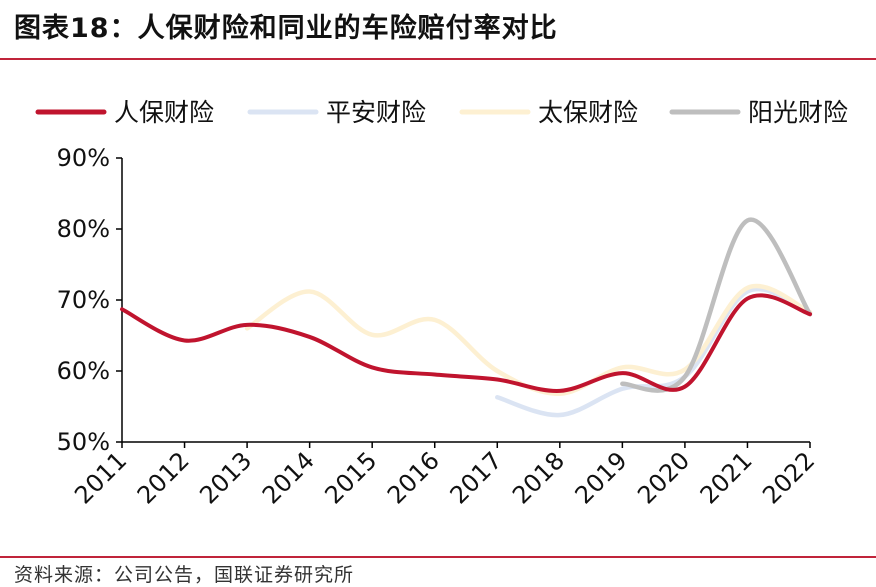 The width and height of the screenshot is (876, 587). Describe the element at coordinates (288, 477) in the screenshot. I see `x-tick-label: 2014` at that location.